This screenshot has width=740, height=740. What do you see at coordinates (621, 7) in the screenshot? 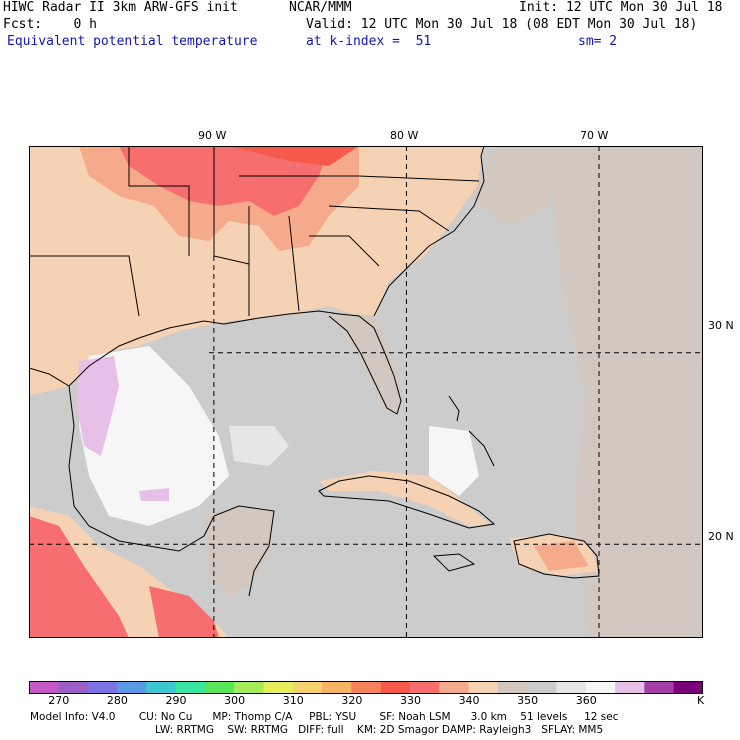
I see `init-time: Init: 12 UTC Mon 30 Jul 18` at bounding box center [621, 7].